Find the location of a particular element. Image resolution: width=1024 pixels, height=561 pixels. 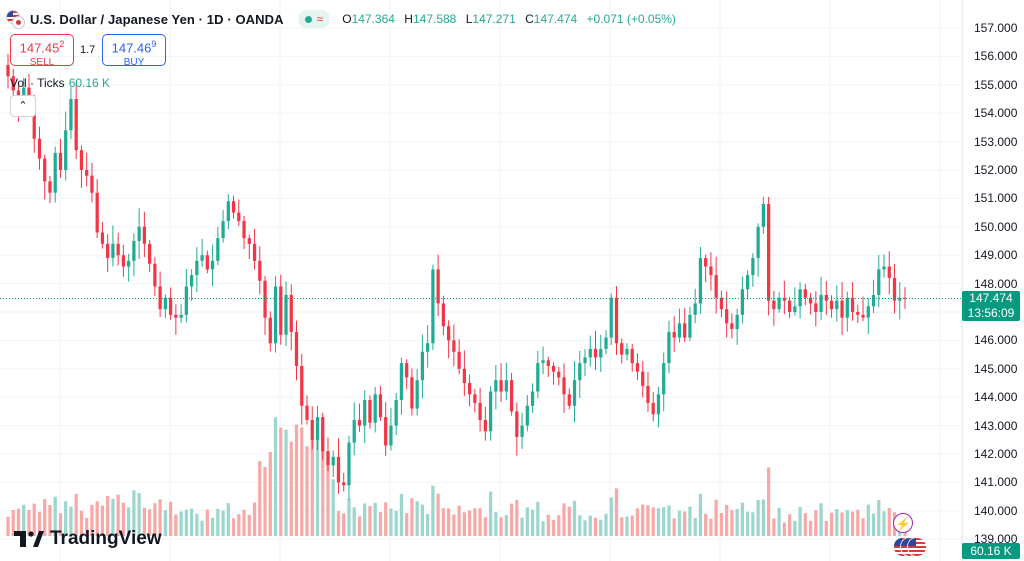

symbol-title: U.S. Dollar / Japanese Yen · 1D · OANDA is located at coordinates (157, 19).